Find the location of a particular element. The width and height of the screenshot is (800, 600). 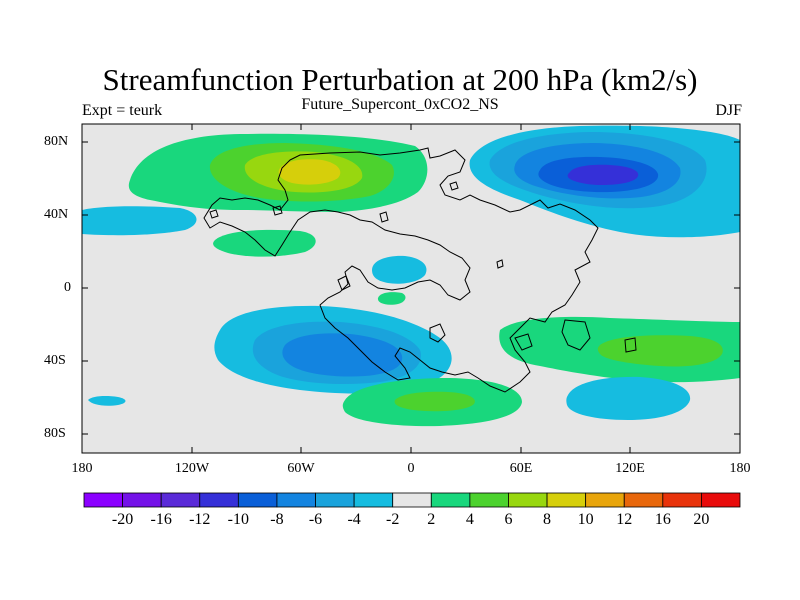

lat-tick-label: 80S is located at coordinates (55, 433).